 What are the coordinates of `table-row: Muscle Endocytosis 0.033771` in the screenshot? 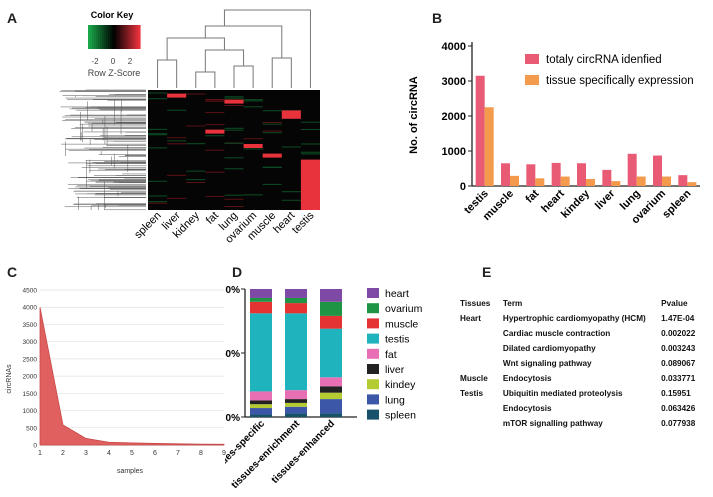 It's located at (580, 378).